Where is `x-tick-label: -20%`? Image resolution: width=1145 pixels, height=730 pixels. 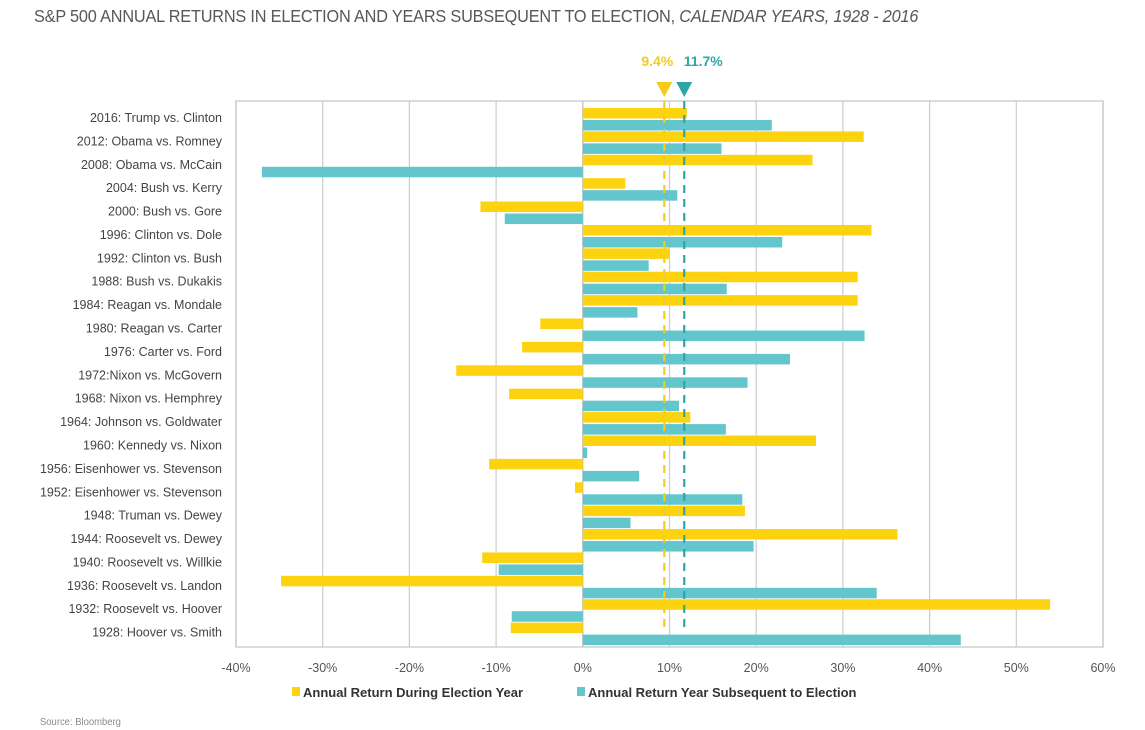 x-tick-label: -20% is located at coordinates (409, 668).